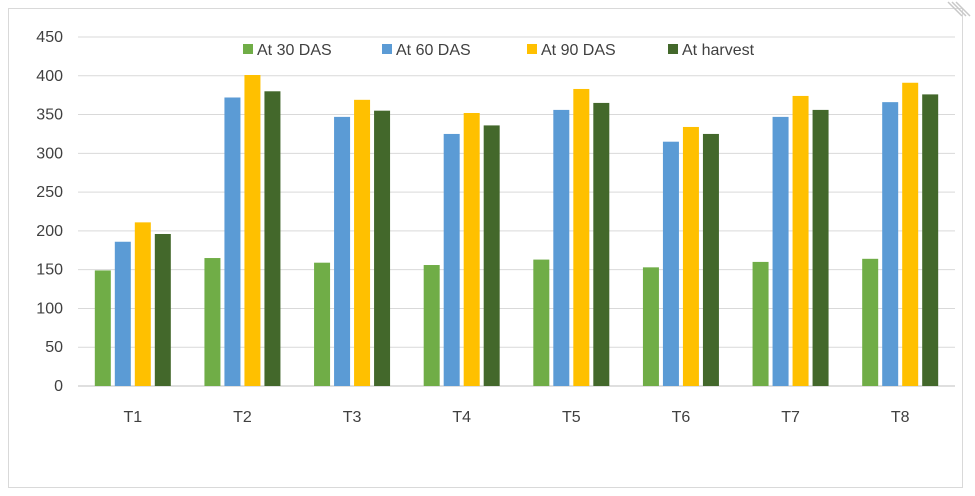 The height and width of the screenshot is (496, 975). I want to click on legend-label: At 30 DAS, so click(294, 50).